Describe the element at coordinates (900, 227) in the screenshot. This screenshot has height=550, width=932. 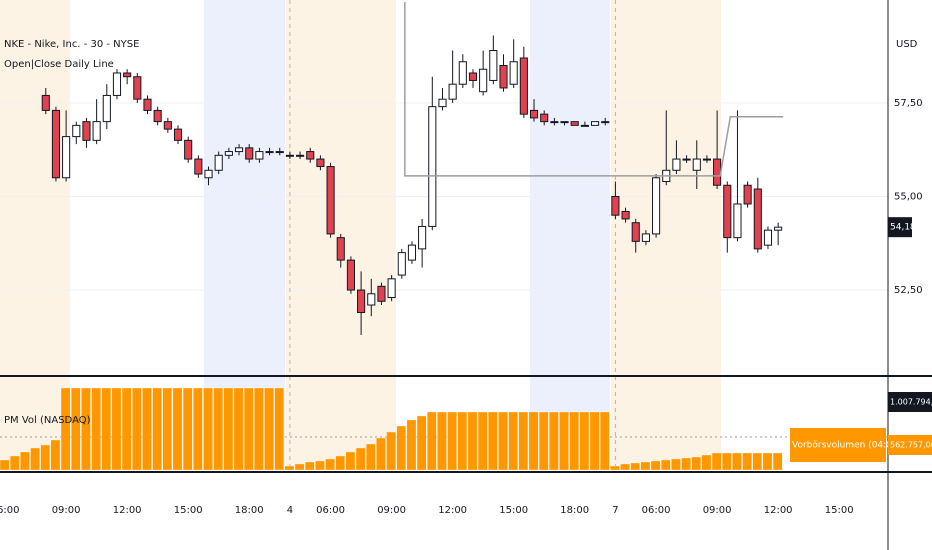
I see `last-price-tag` at that location.